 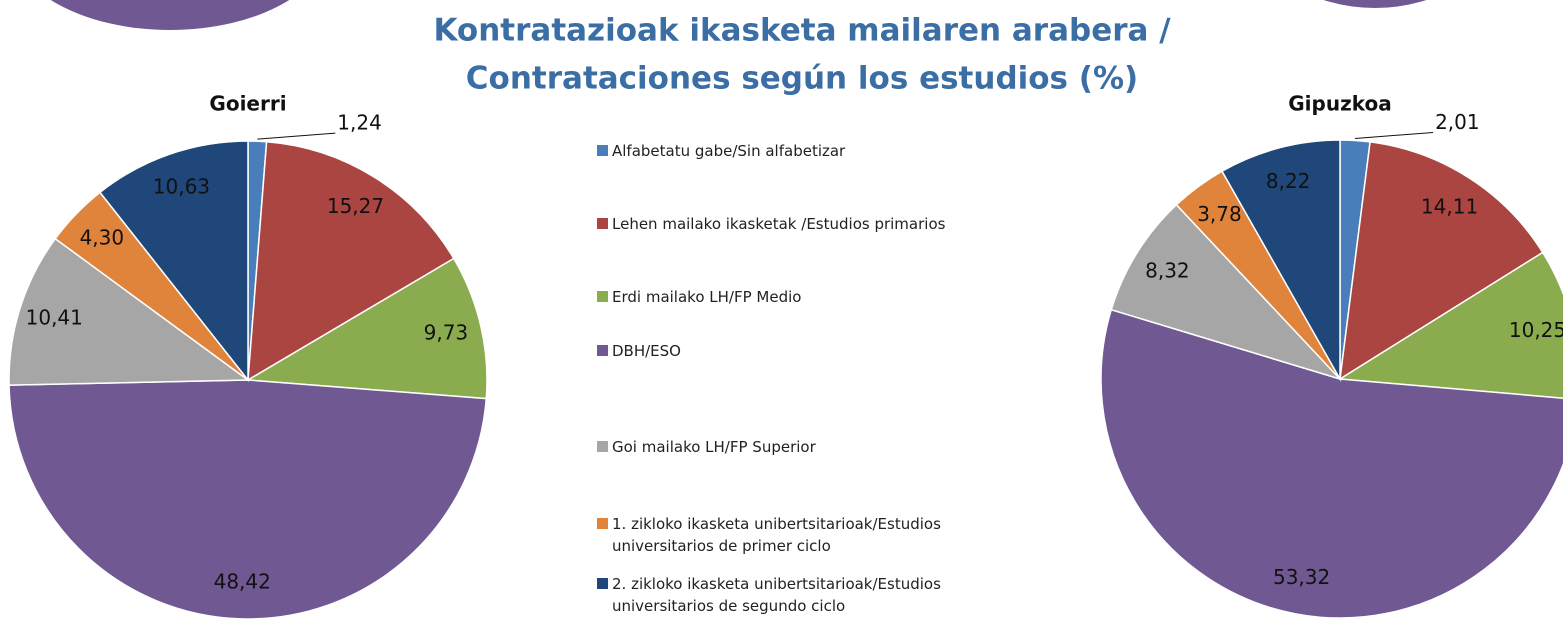 I want to click on data-label: 2,01, so click(x=1457, y=122).